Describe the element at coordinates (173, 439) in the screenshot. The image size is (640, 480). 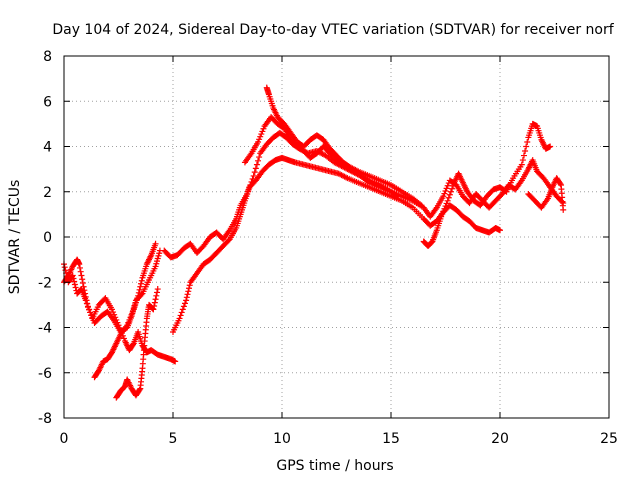
I see `x-tick-label: 5` at that location.